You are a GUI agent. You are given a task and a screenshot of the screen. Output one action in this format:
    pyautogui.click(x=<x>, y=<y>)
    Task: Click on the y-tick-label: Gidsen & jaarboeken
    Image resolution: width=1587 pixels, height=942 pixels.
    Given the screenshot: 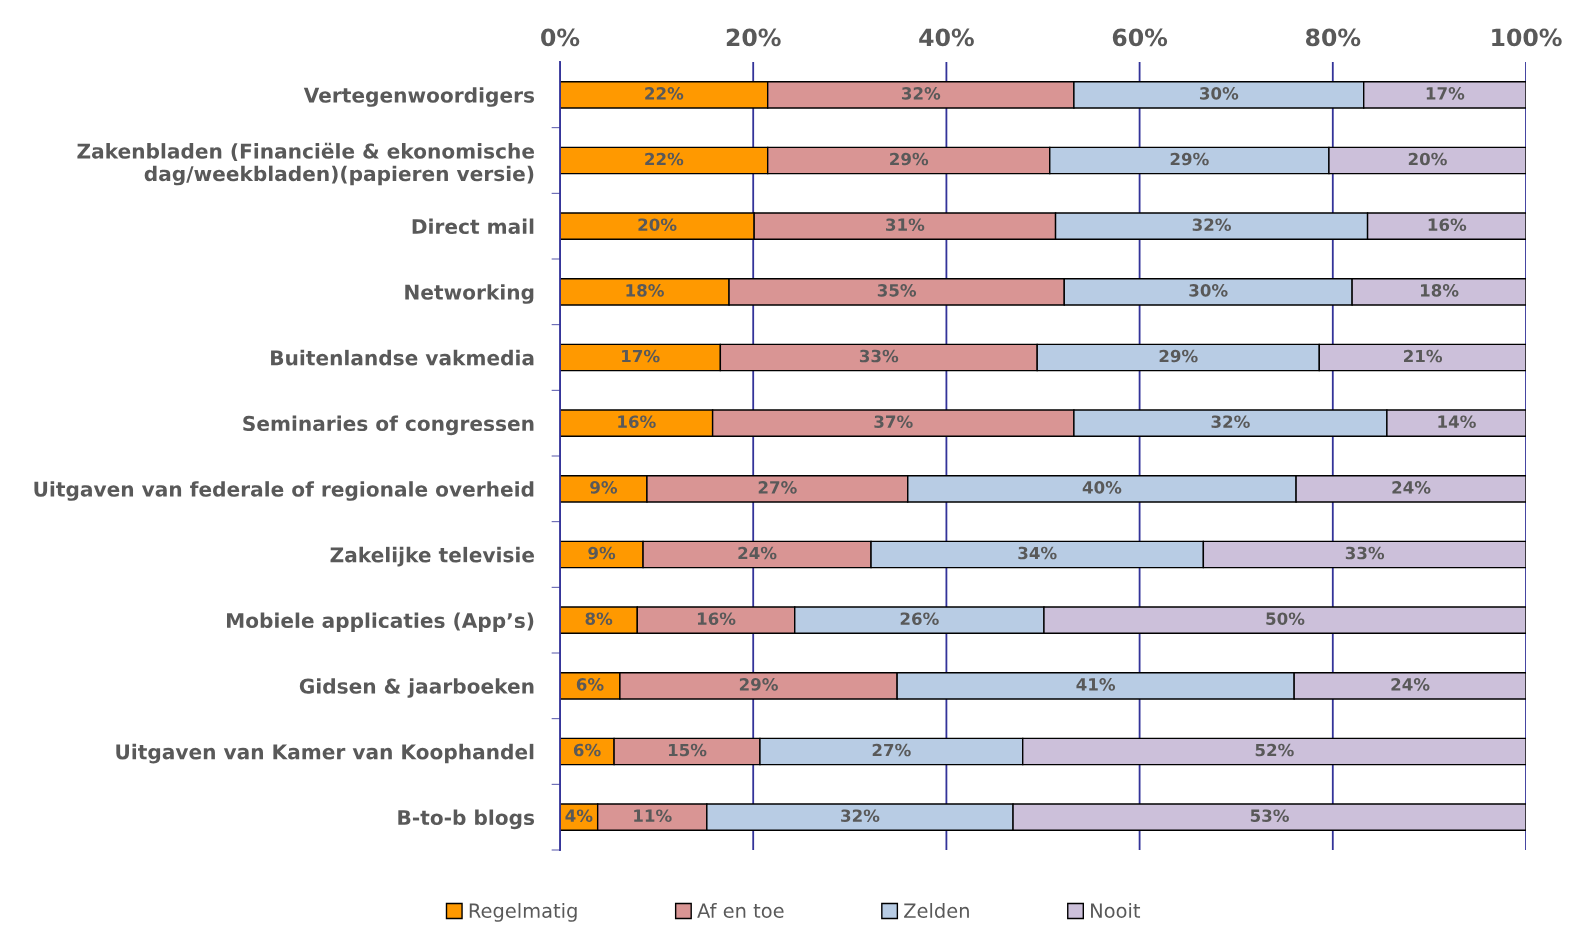 What is the action you would take?
    pyautogui.click(x=416, y=688)
    